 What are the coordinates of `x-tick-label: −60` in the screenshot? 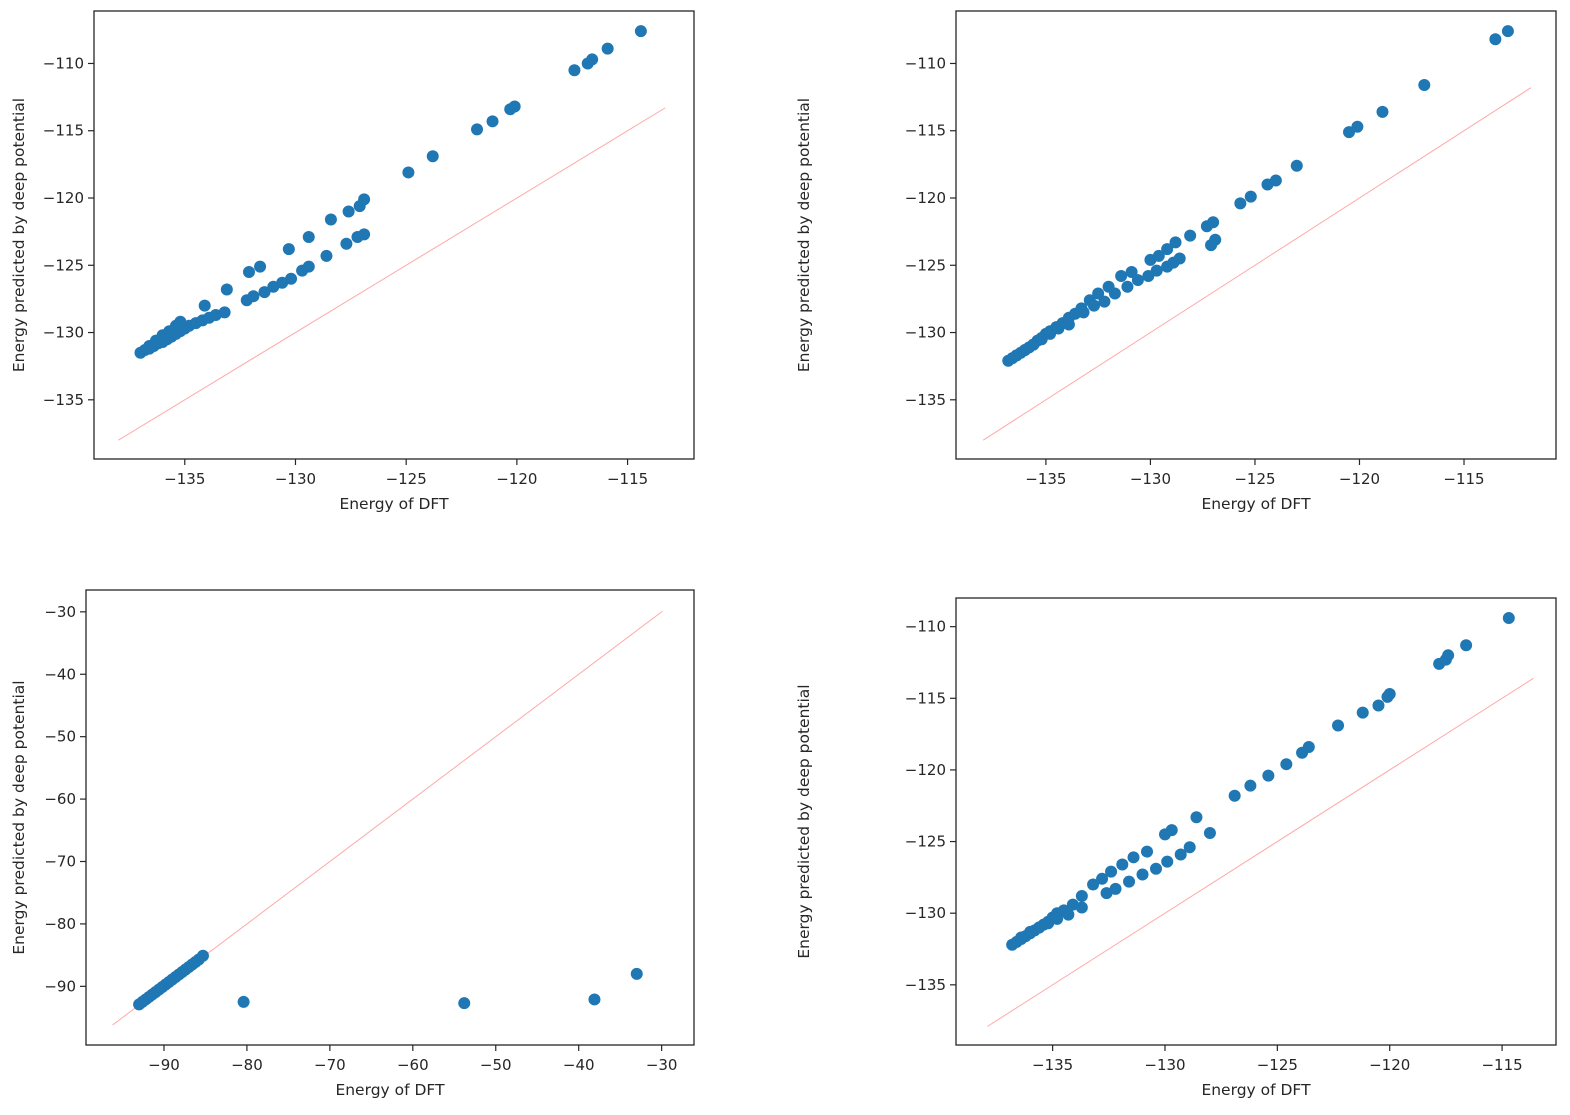 It's located at (413, 1065).